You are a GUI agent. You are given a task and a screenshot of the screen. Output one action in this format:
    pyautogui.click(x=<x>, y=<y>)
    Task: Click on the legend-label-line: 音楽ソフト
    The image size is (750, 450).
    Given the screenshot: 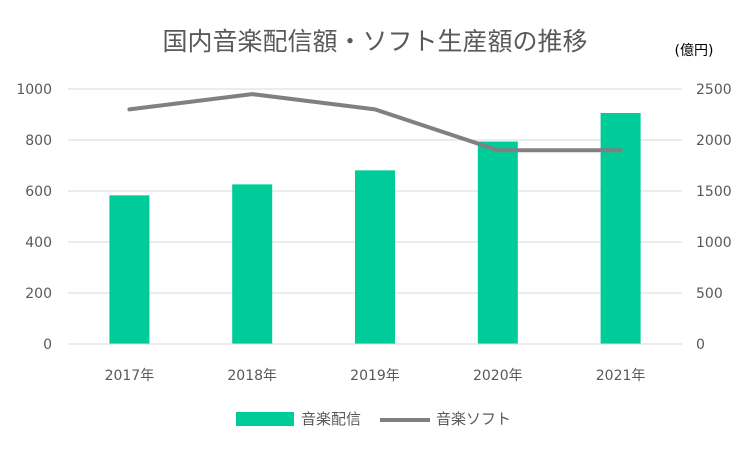 What is the action you would take?
    pyautogui.click(x=473, y=419)
    